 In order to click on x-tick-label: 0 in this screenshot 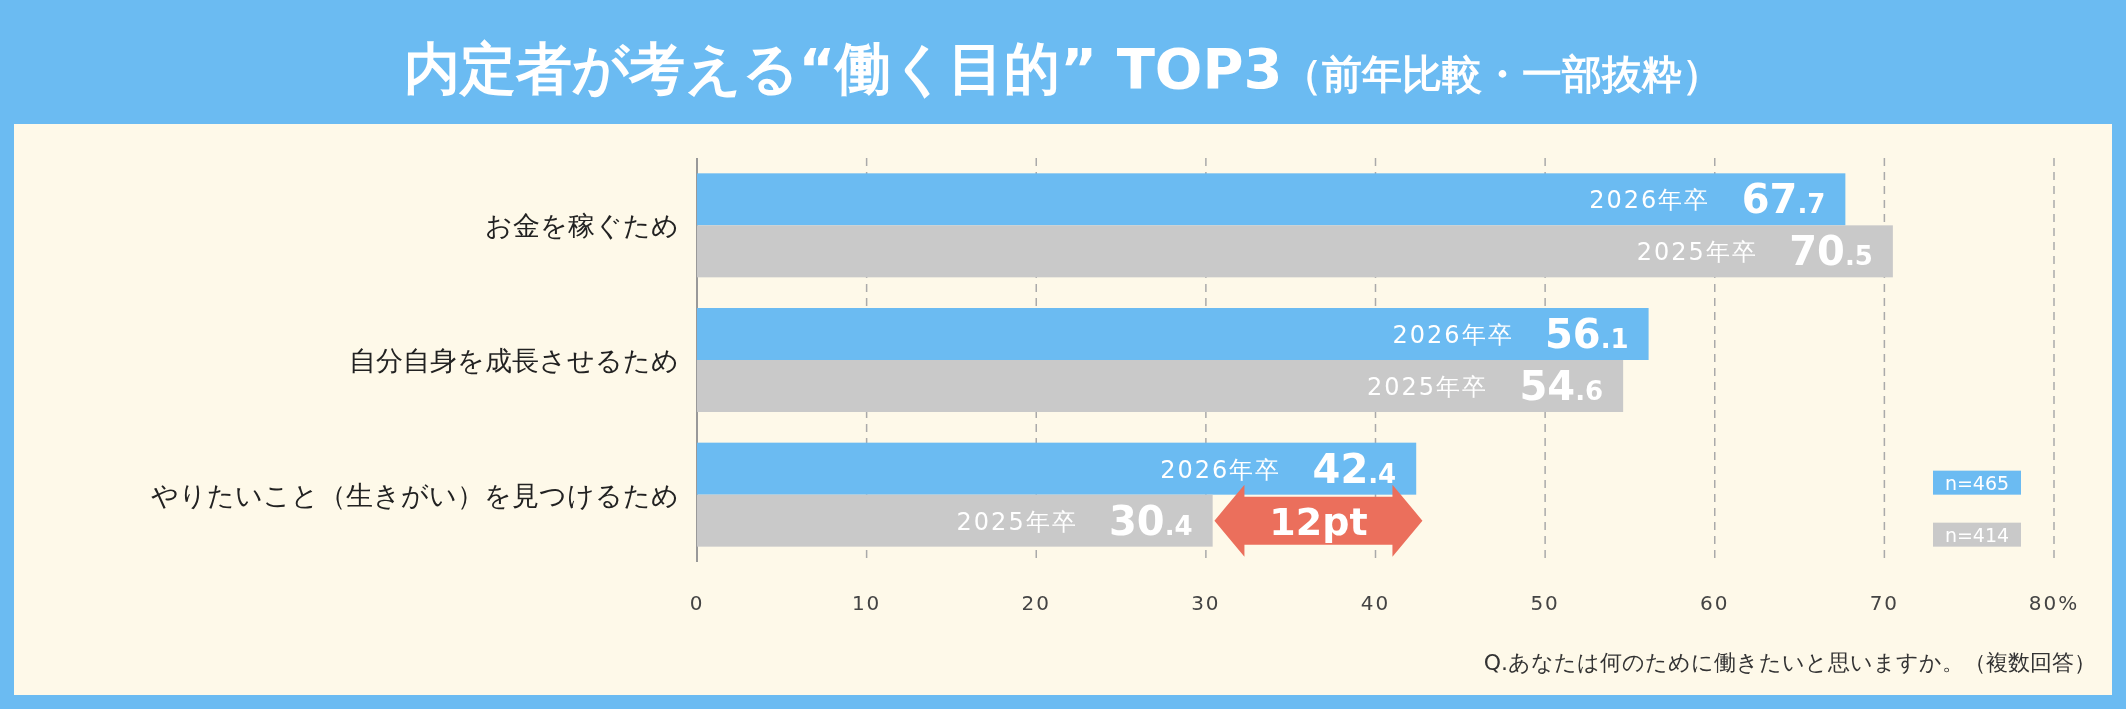, I will do `click(697, 603)`.